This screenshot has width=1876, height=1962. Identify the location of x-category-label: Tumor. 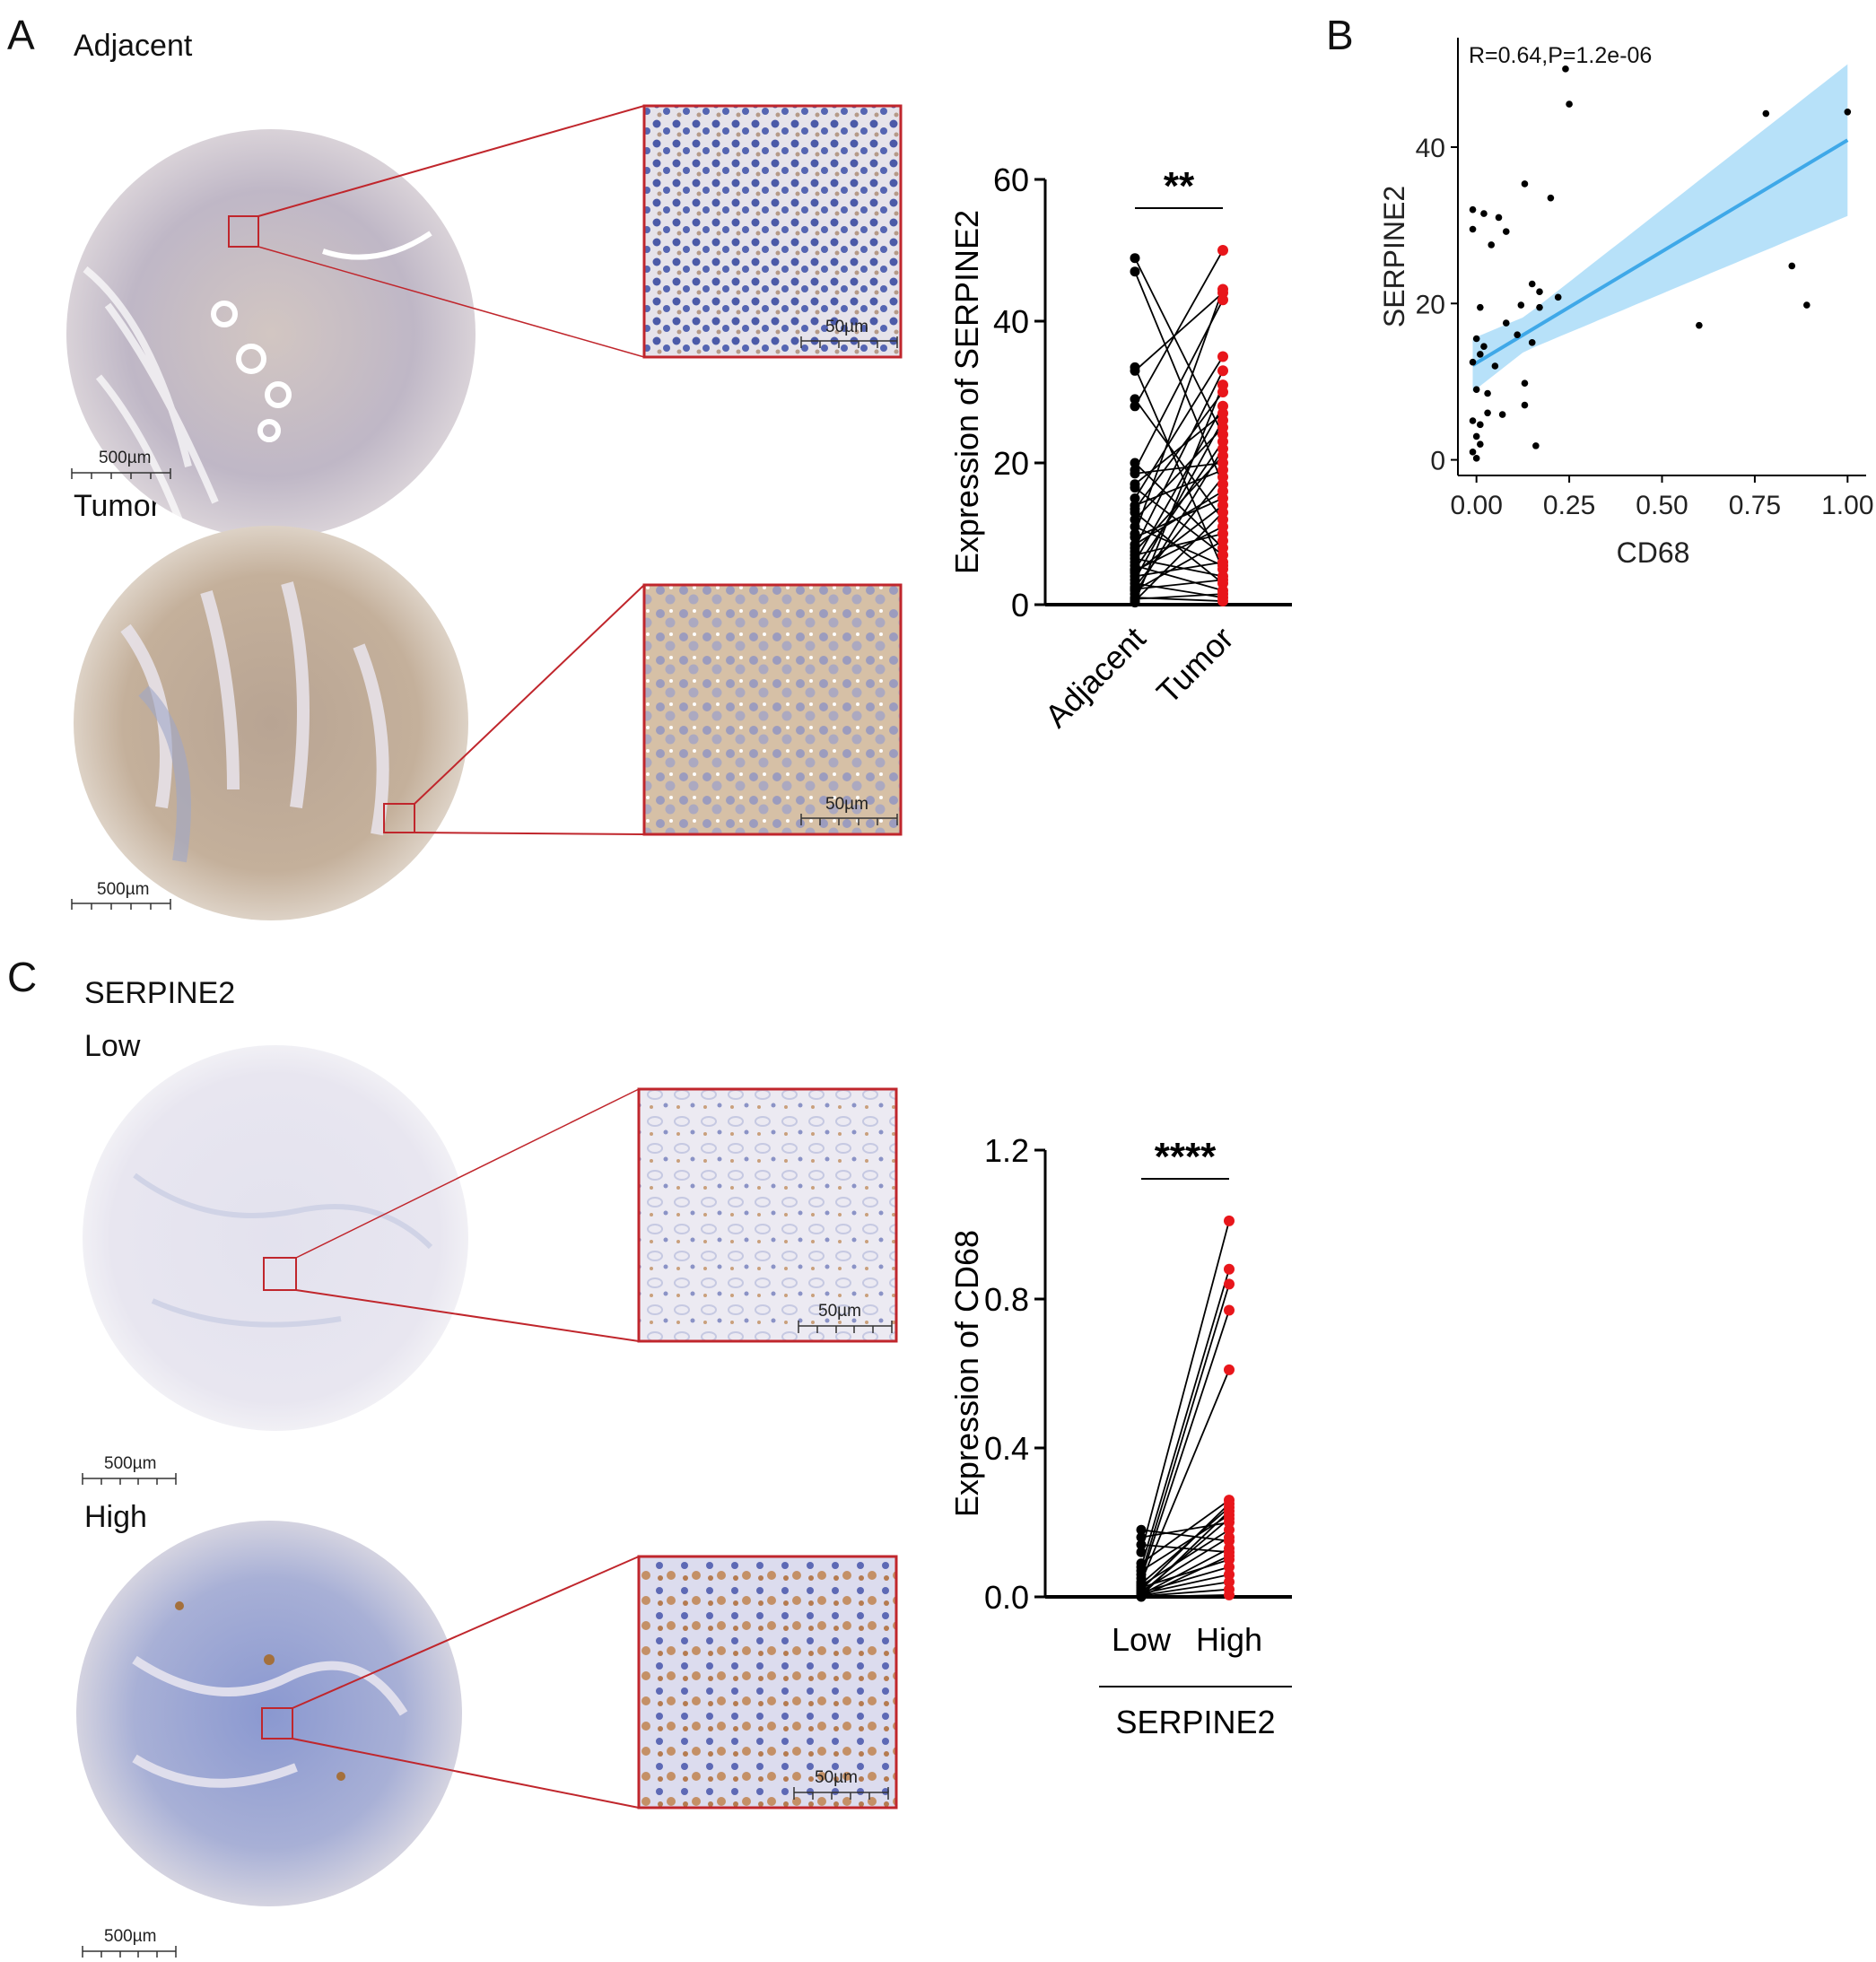
(1195, 665).